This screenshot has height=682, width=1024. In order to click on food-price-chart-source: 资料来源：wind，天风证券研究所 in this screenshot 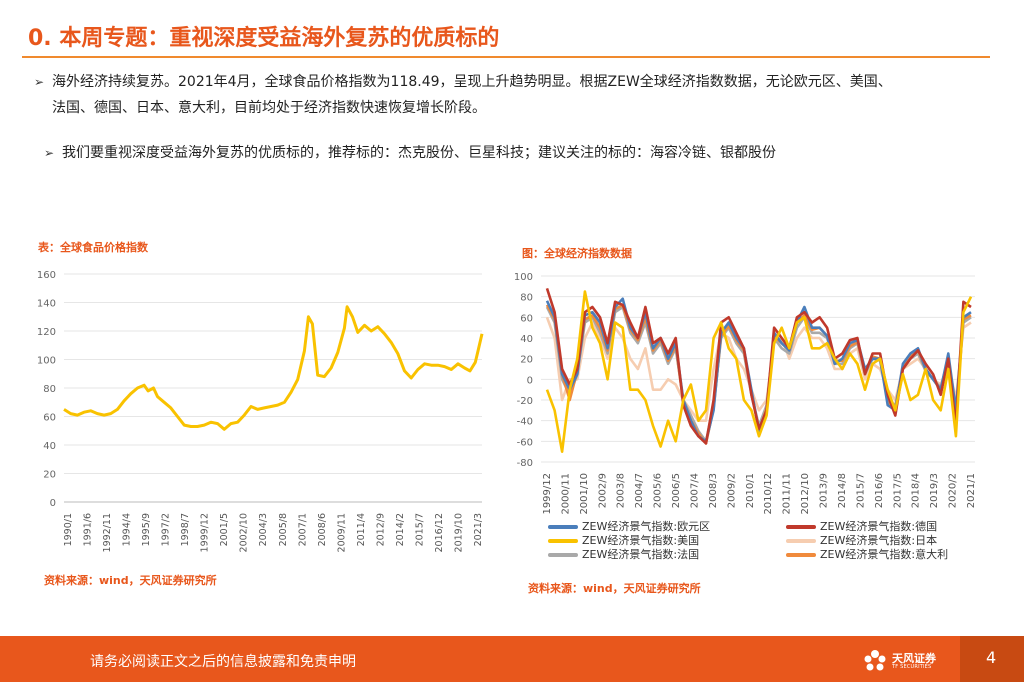, I will do `click(130, 580)`.